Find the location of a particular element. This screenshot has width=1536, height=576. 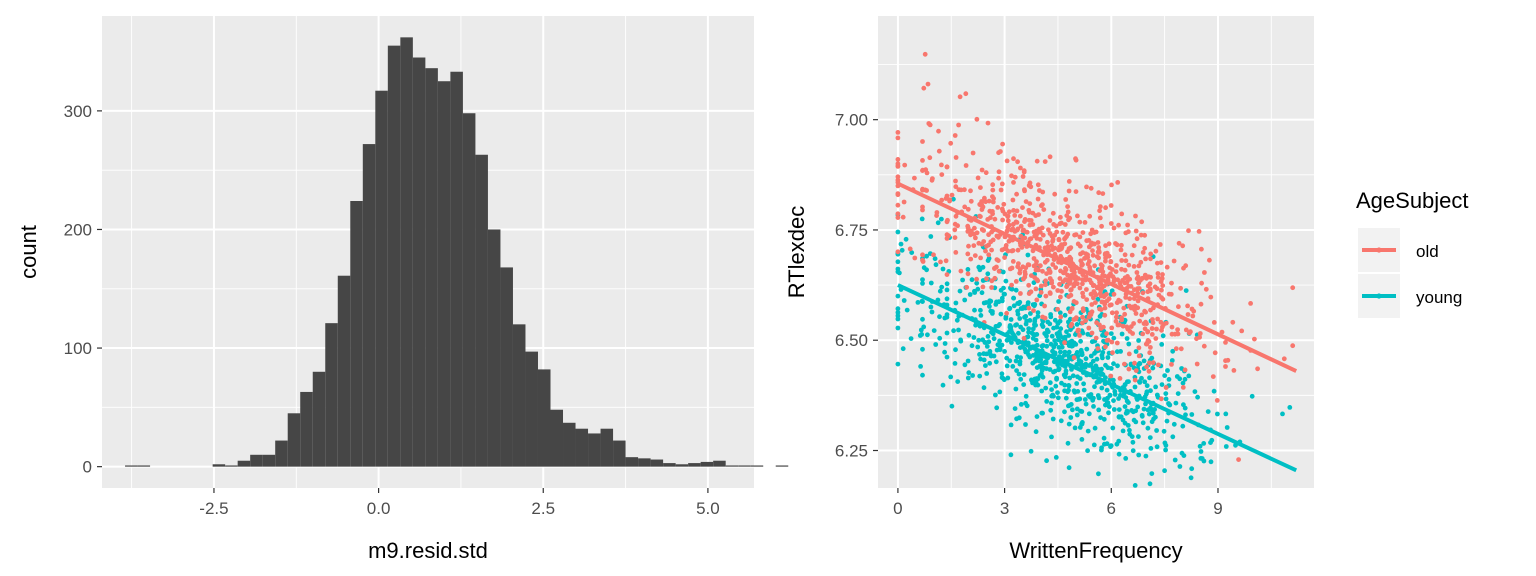

histogram-y-axis-title: count is located at coordinates (28, 252).